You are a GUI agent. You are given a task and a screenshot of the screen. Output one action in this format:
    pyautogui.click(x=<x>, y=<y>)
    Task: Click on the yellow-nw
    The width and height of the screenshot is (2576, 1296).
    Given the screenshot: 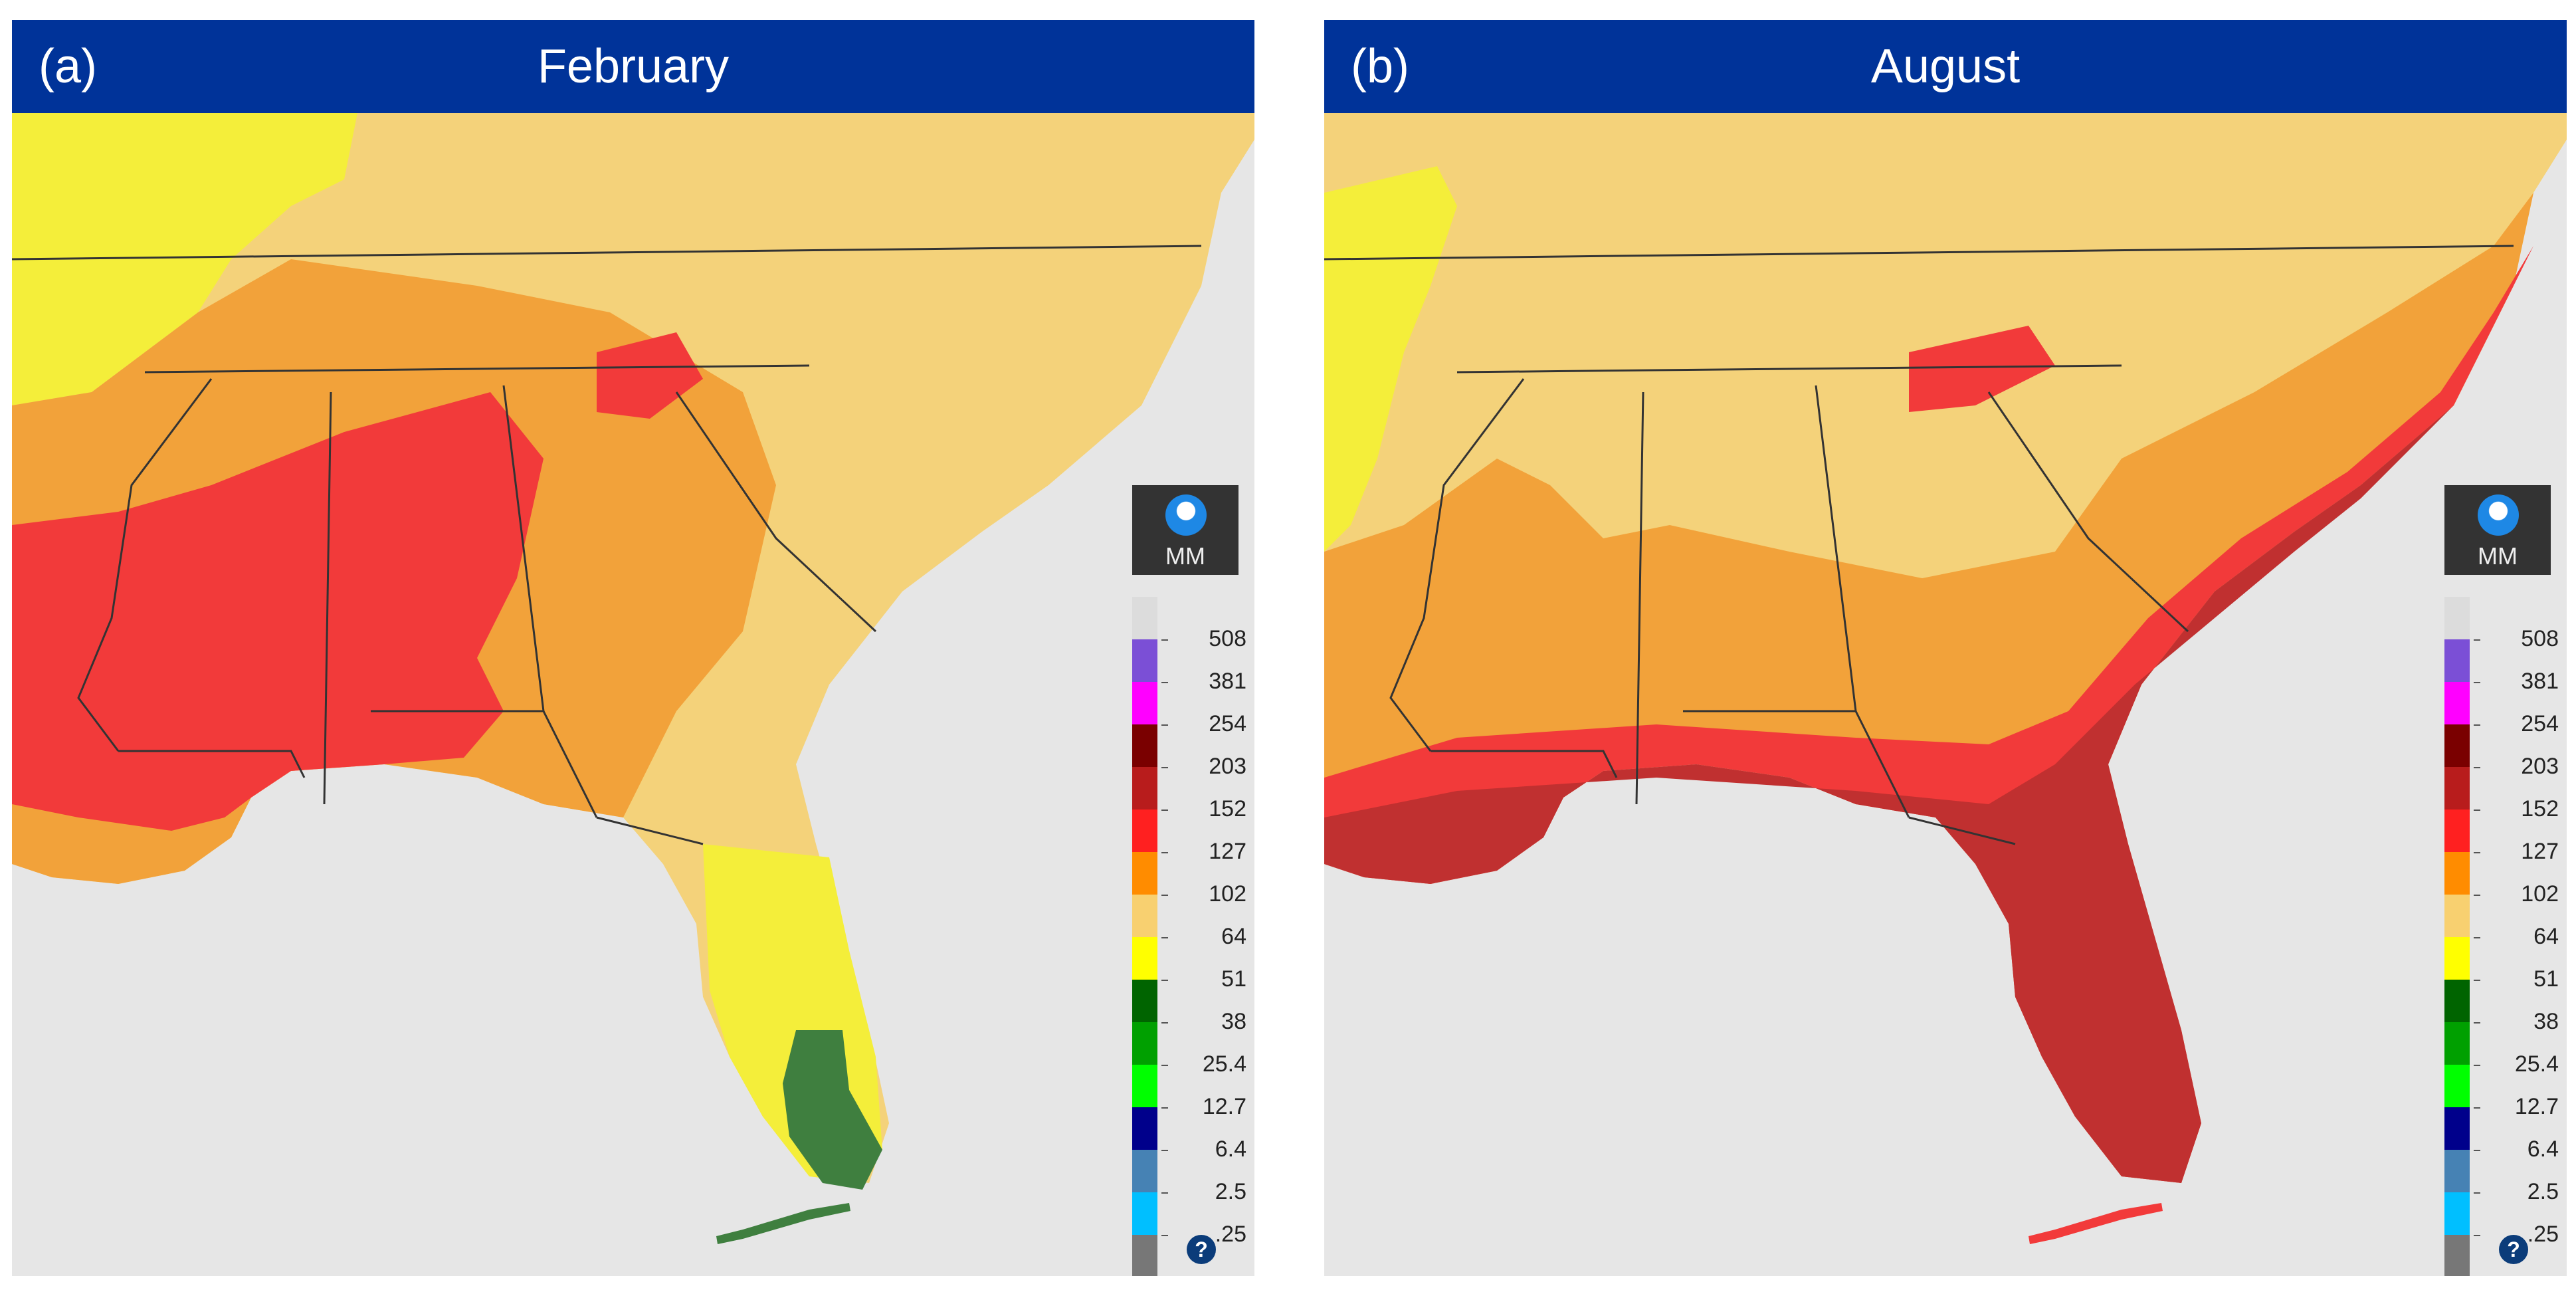 What is the action you would take?
    pyautogui.click(x=185, y=259)
    